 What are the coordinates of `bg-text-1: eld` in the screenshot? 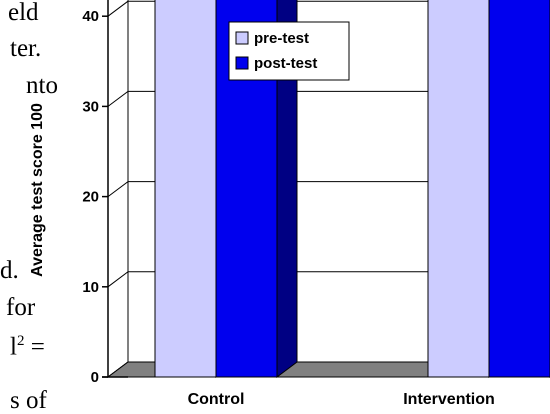 It's located at (23, 13).